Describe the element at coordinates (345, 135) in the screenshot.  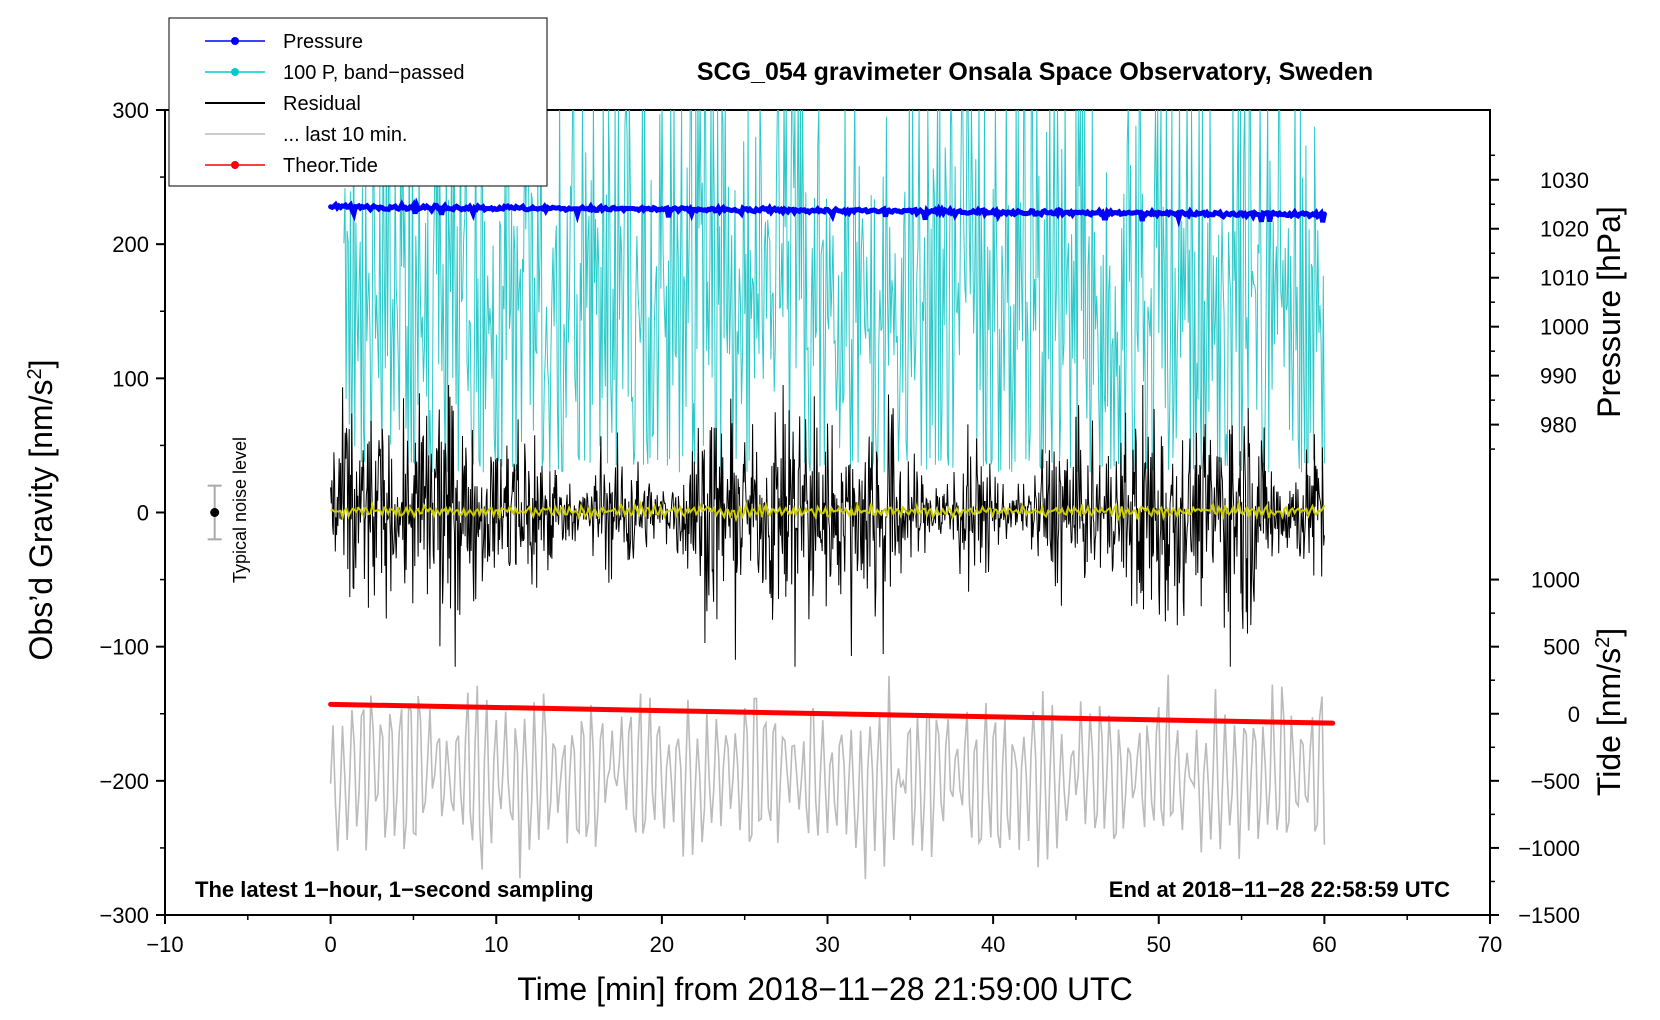
I see `legend-label: ... last 10 min.` at that location.